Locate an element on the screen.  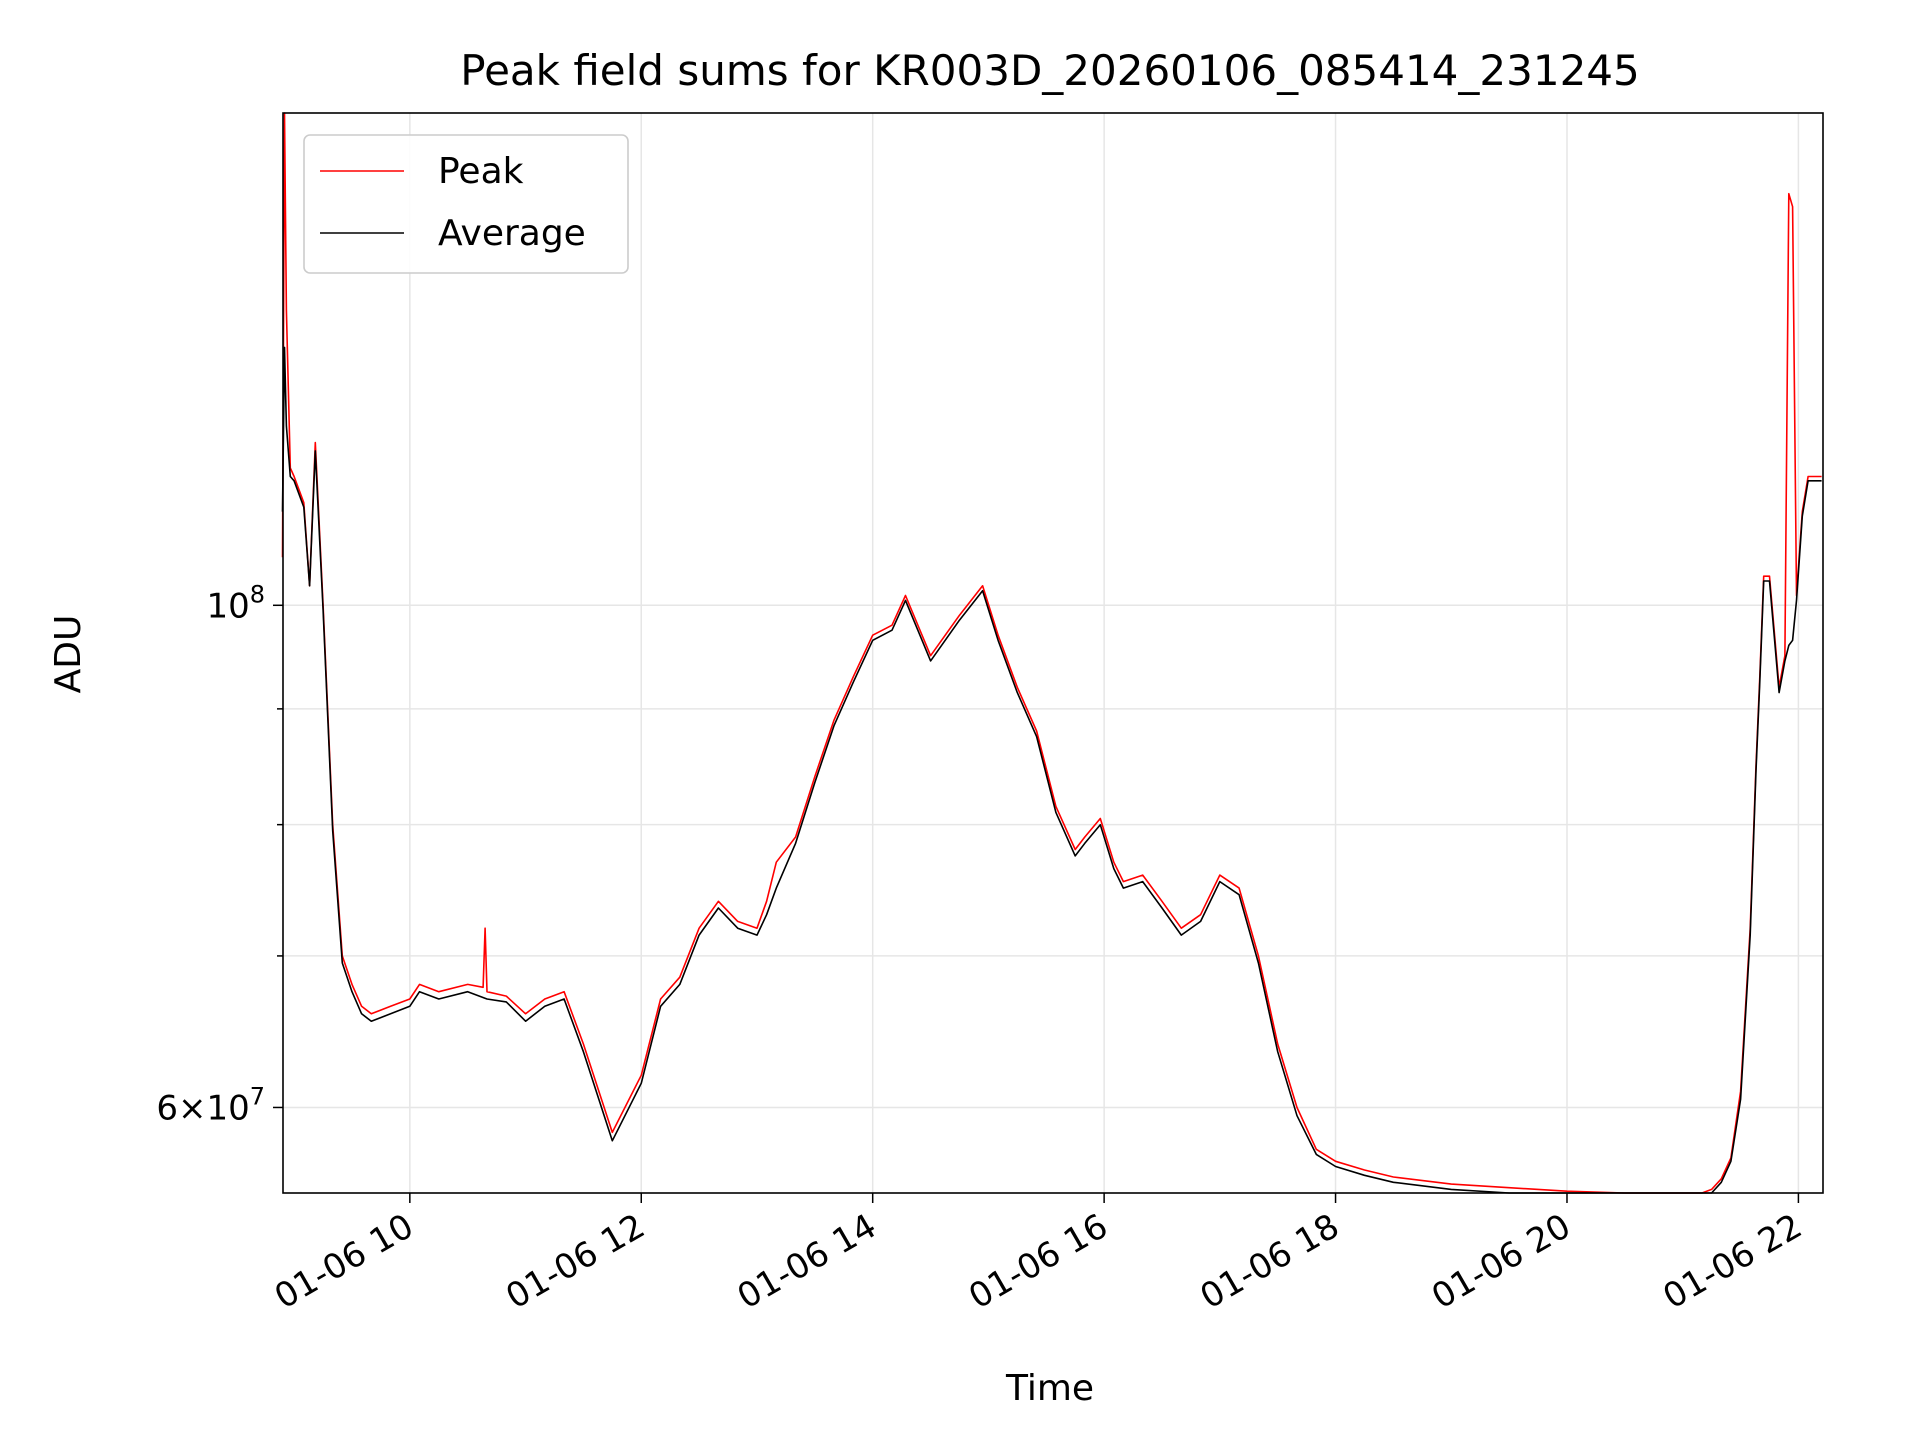
x-axis-label: Time is located at coordinates (1049, 1388).